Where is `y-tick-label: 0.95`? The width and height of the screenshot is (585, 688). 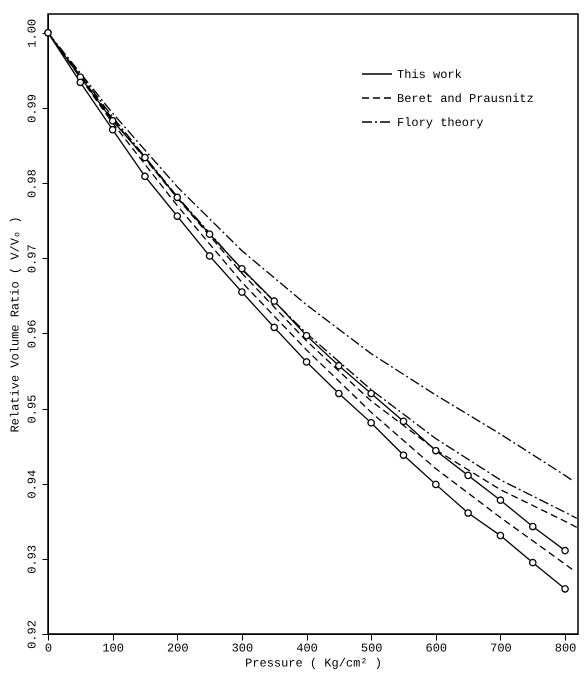
y-tick-label: 0.95 is located at coordinates (33, 409).